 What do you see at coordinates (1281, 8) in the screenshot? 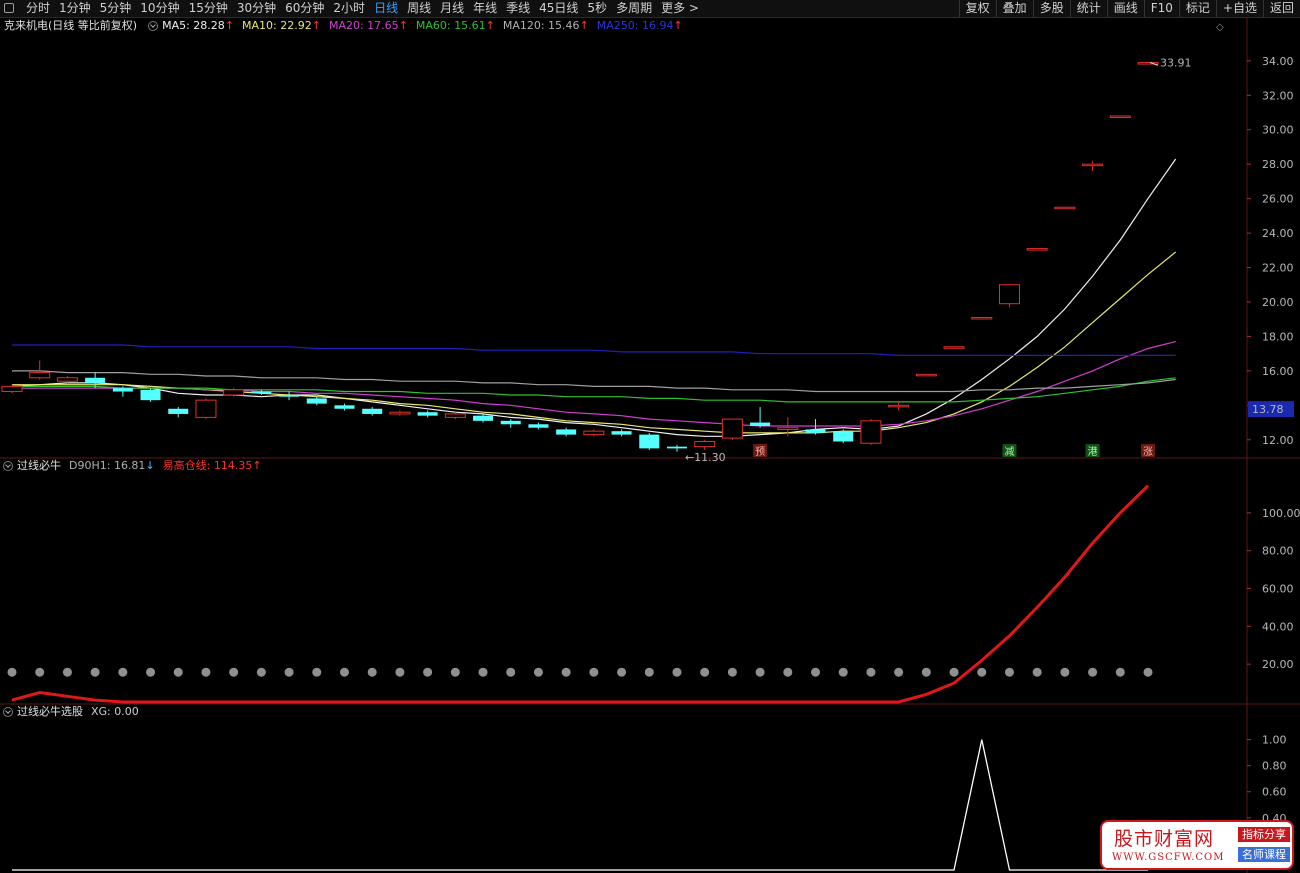
I see `toolbar-button: 返回` at bounding box center [1281, 8].